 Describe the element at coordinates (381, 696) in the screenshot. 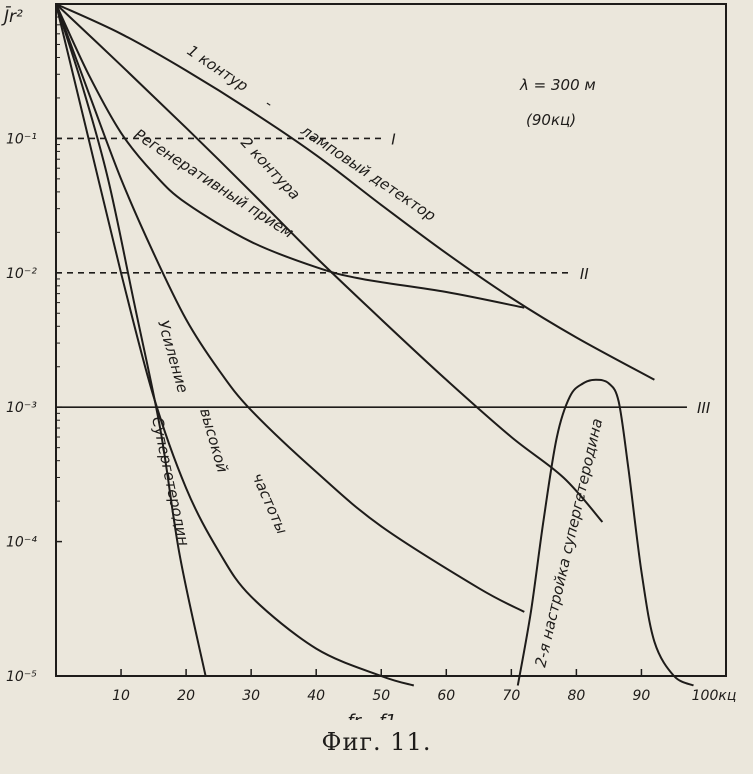

I see `x-tick-label: 50` at that location.